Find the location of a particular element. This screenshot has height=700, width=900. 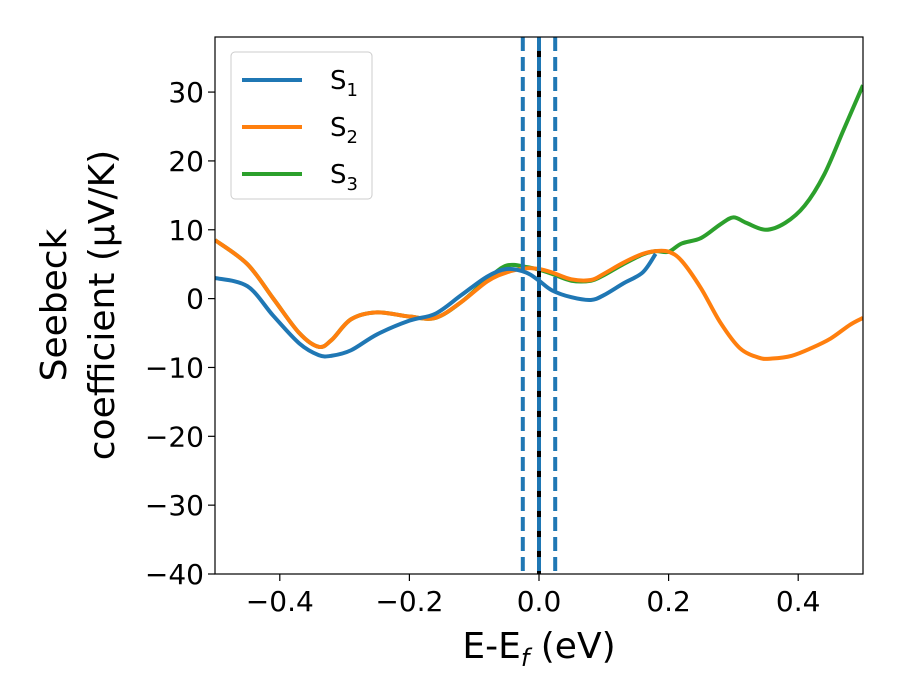

series-line-s2 is located at coordinates (539, 299).